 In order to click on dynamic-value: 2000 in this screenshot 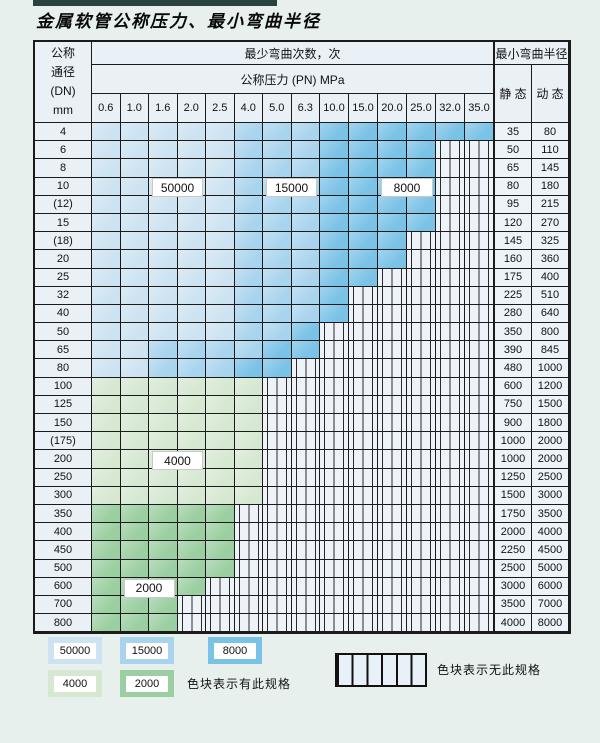, I will do `click(550, 459)`.